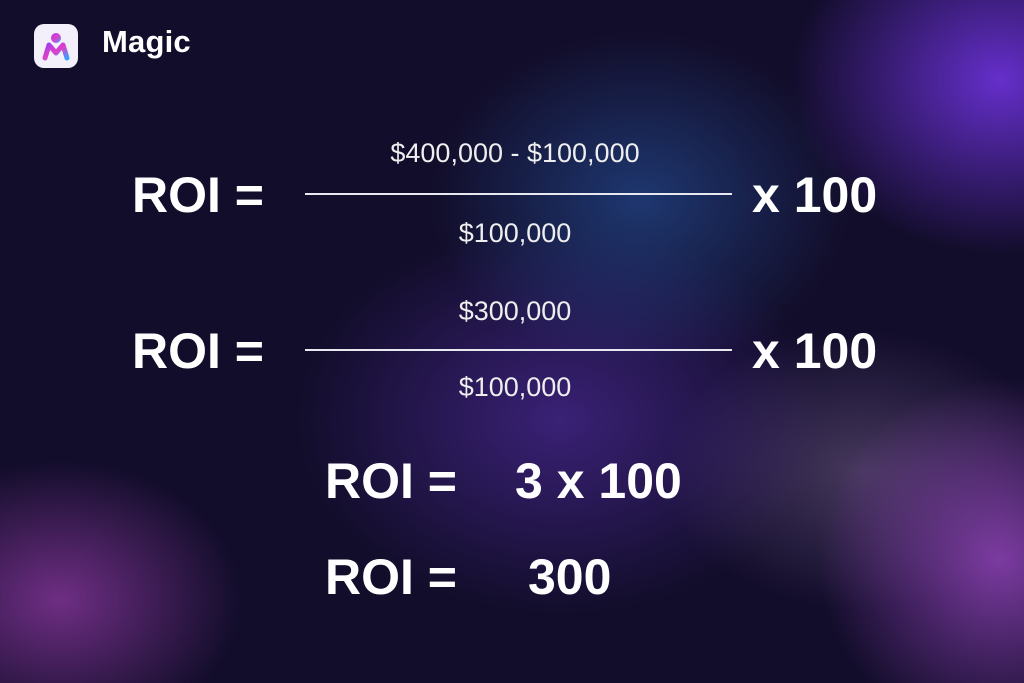 Image resolution: width=1024 pixels, height=683 pixels. I want to click on magic-logo-icon, so click(56, 46).